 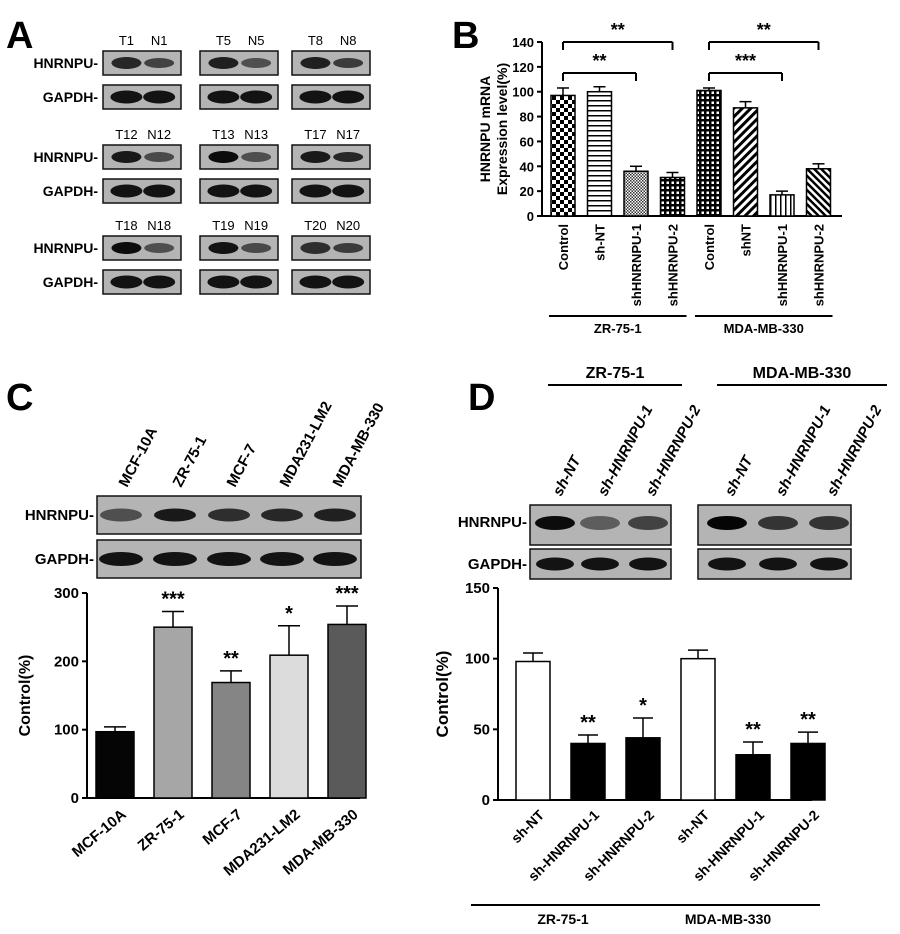 I want to click on x-tick-label: ZR-75-1, so click(x=160, y=830).